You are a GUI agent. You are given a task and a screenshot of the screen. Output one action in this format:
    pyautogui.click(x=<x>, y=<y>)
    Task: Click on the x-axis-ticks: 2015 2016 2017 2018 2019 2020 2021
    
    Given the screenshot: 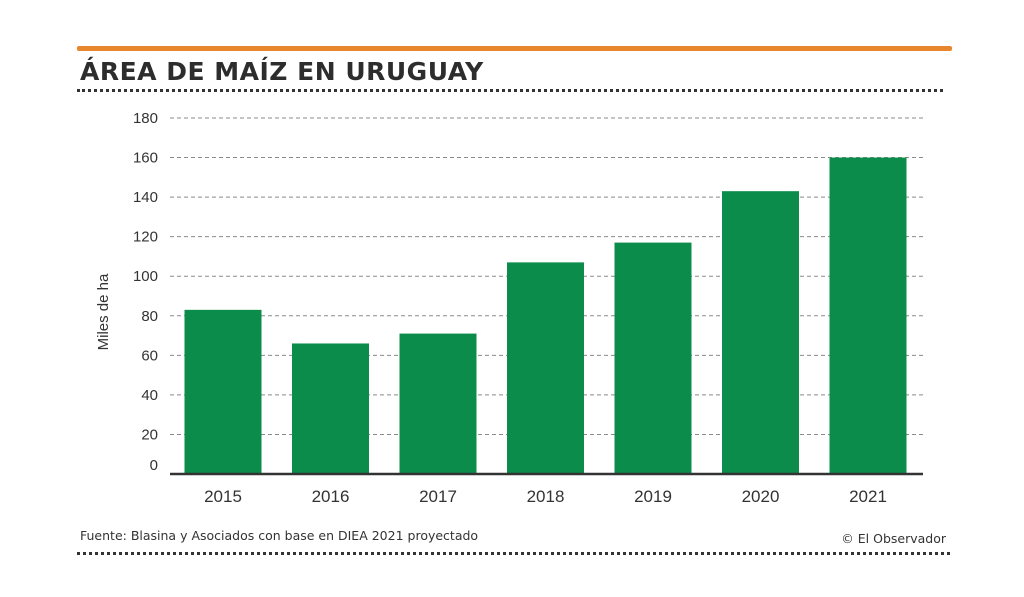 What is the action you would take?
    pyautogui.click(x=545, y=496)
    